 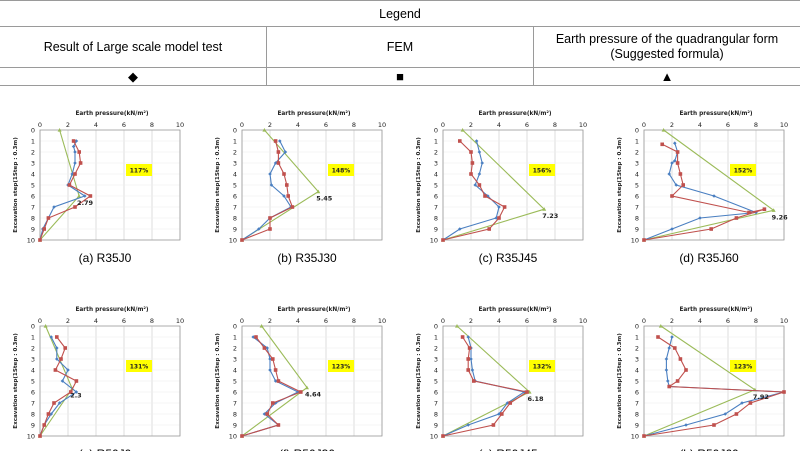 I want to click on x-tick-label: 2, so click(x=672, y=125).